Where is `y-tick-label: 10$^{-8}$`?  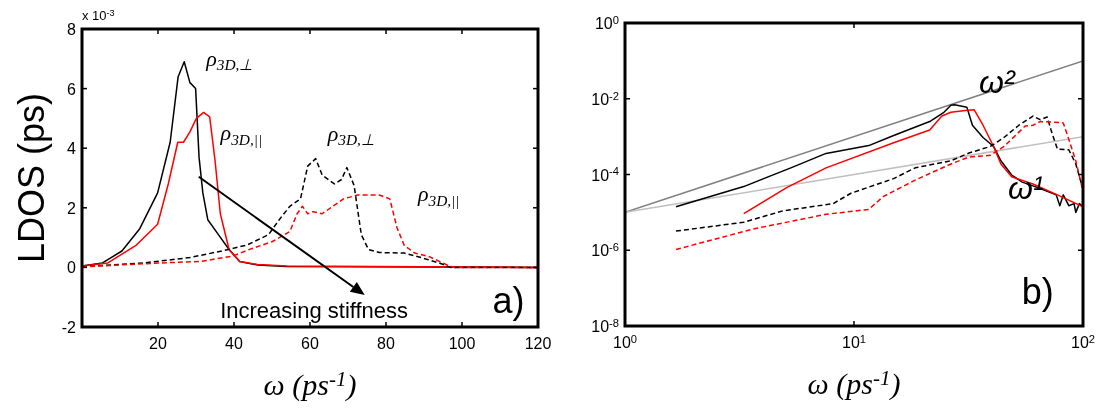 y-tick-label: 10$^{-8}$ is located at coordinates (605, 325).